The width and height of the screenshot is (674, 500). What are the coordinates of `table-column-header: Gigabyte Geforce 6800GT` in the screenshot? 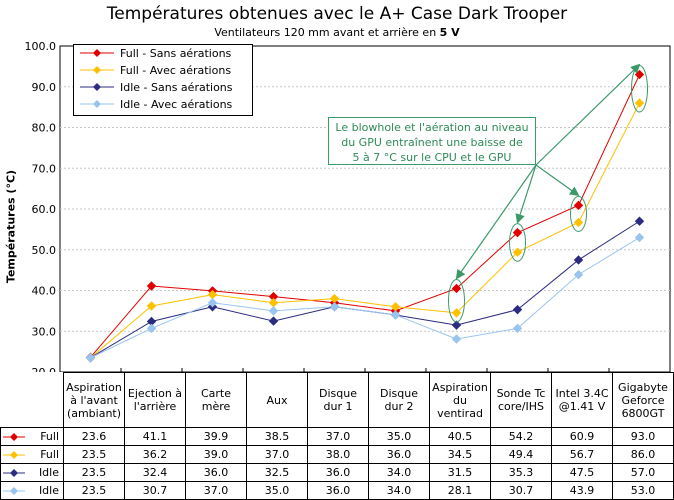 It's located at (643, 400).